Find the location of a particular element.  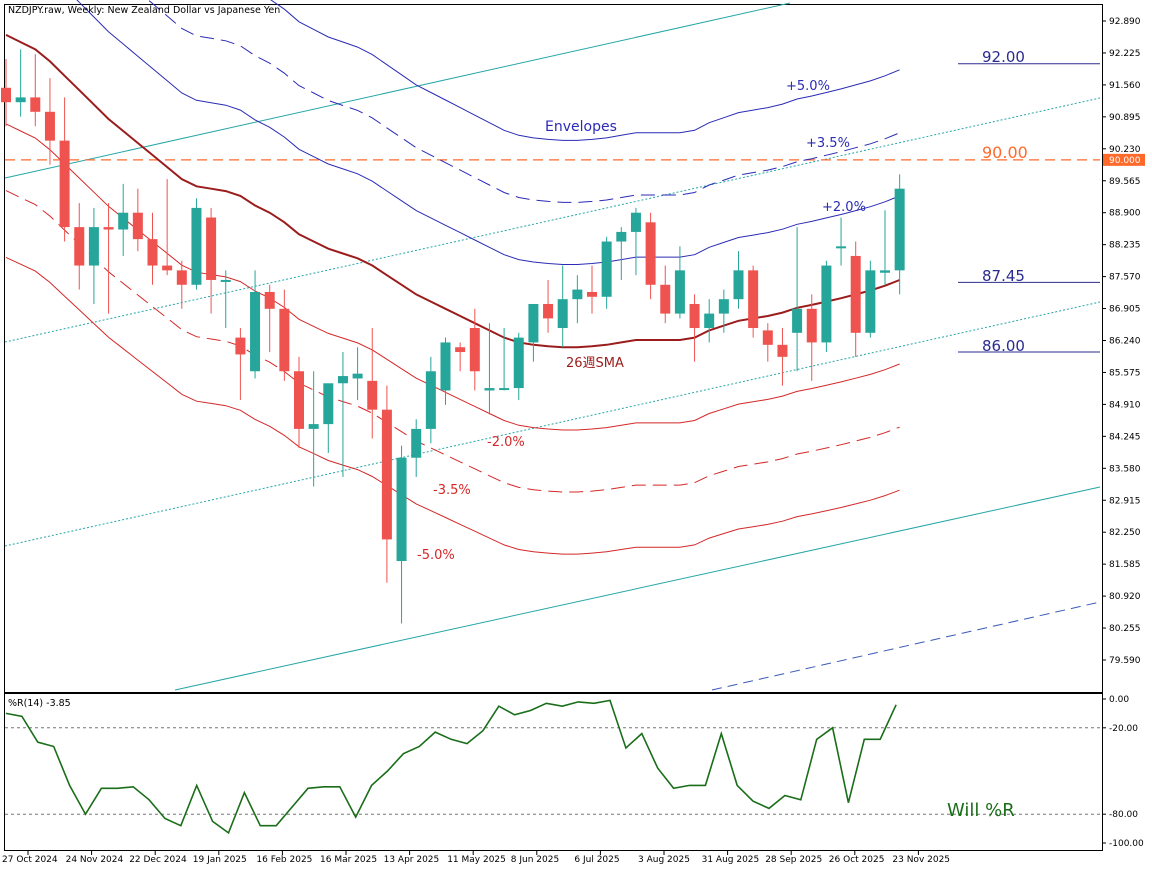

price-tick-label: 91.560 is located at coordinates (1125, 86).